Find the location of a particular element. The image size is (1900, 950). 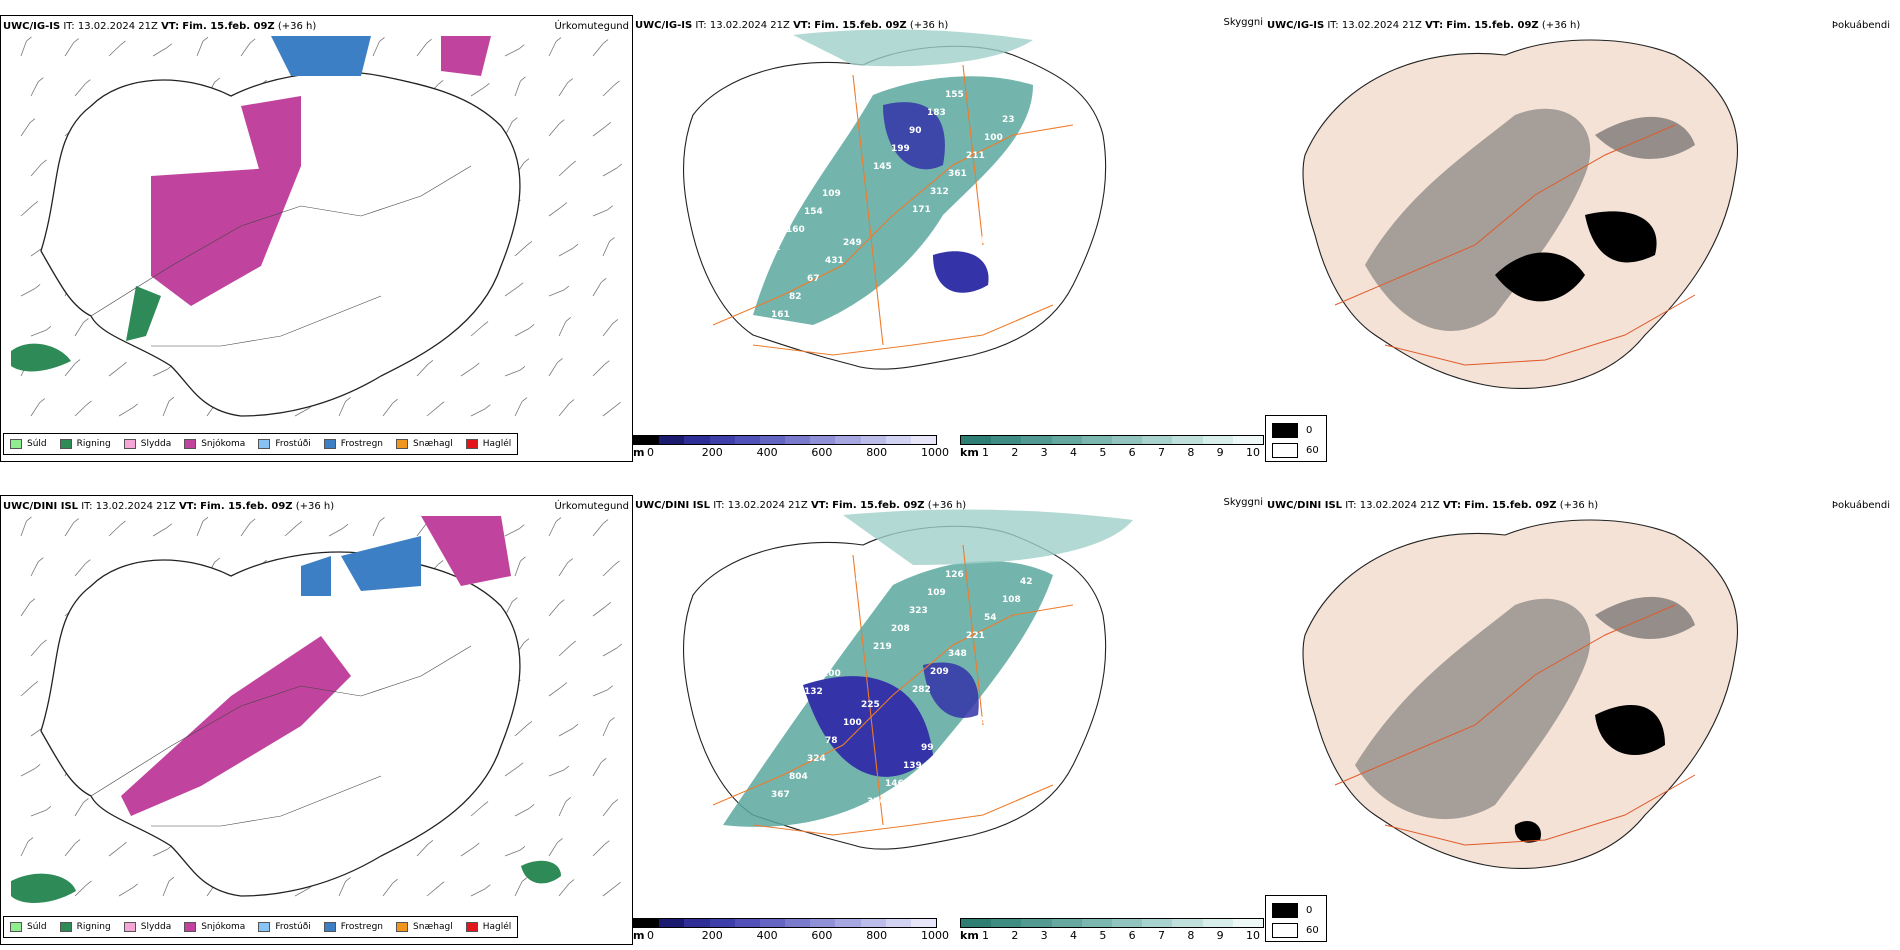

ceiling-label: 193 is located at coordinates (762, 93).